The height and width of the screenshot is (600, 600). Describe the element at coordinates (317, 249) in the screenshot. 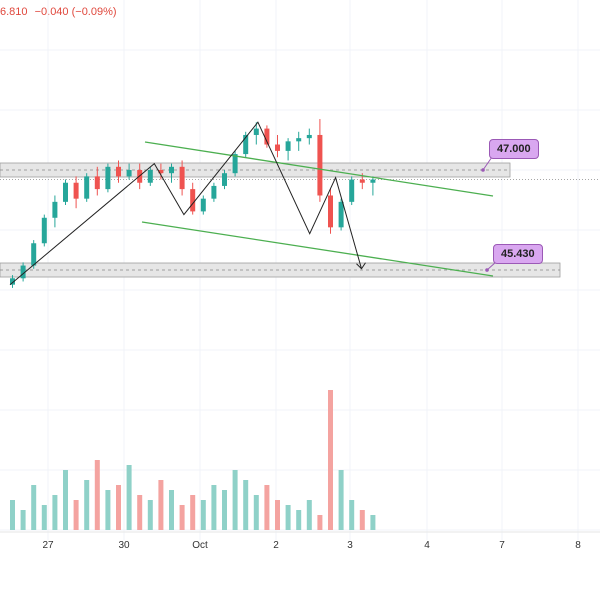

I see `channel-lower-line` at that location.